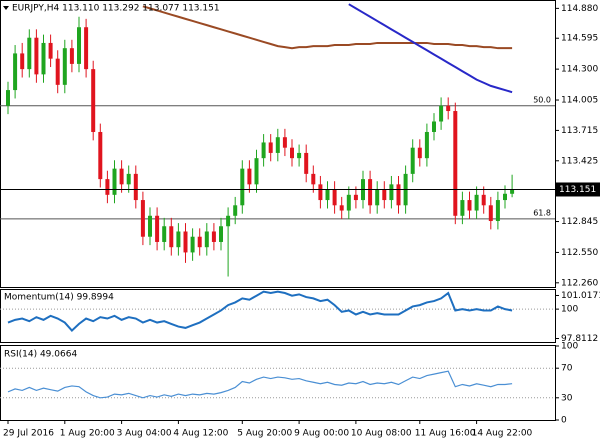 The height and width of the screenshot is (443, 600). Describe the element at coordinates (6, 8) in the screenshot. I see `collapse-icon` at that location.